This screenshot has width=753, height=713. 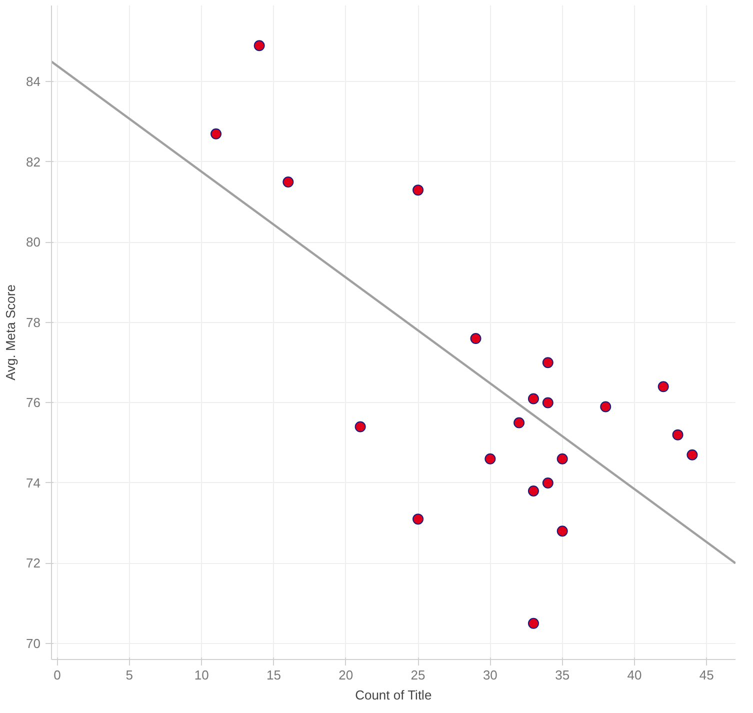 What do you see at coordinates (33, 643) in the screenshot?
I see `y-tick-label: 70` at bounding box center [33, 643].